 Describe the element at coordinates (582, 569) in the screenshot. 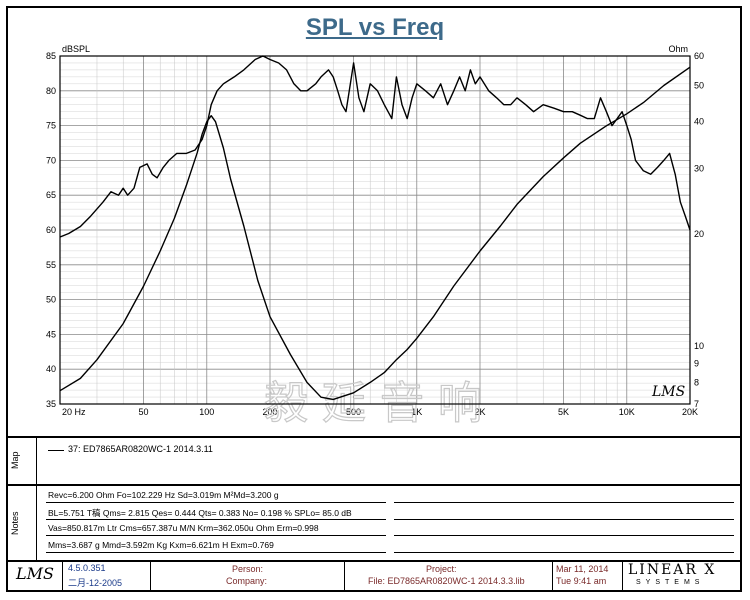

I see `footer-date: Mar 11, 2014` at that location.